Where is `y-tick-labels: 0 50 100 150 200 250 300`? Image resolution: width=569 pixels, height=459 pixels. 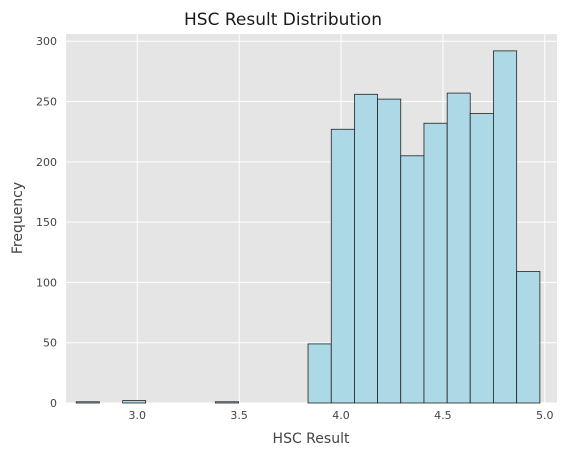 y-tick-labels: 0 50 100 150 200 250 300 is located at coordinates (46, 222).